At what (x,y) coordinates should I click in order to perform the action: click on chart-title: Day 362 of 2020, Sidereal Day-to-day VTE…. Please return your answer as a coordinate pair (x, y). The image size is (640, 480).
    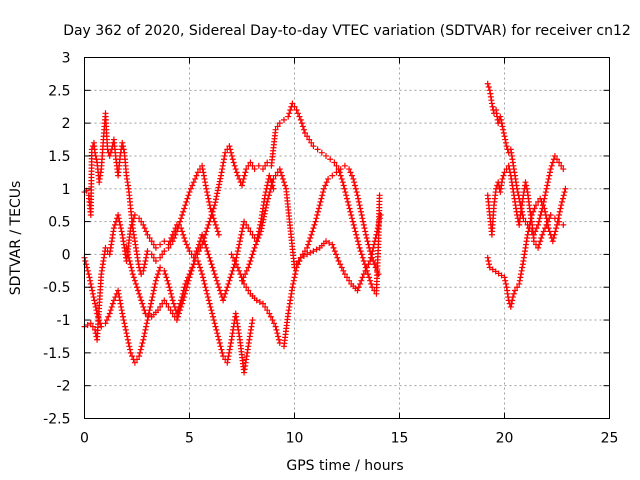
    Looking at the image, I should click on (347, 31).